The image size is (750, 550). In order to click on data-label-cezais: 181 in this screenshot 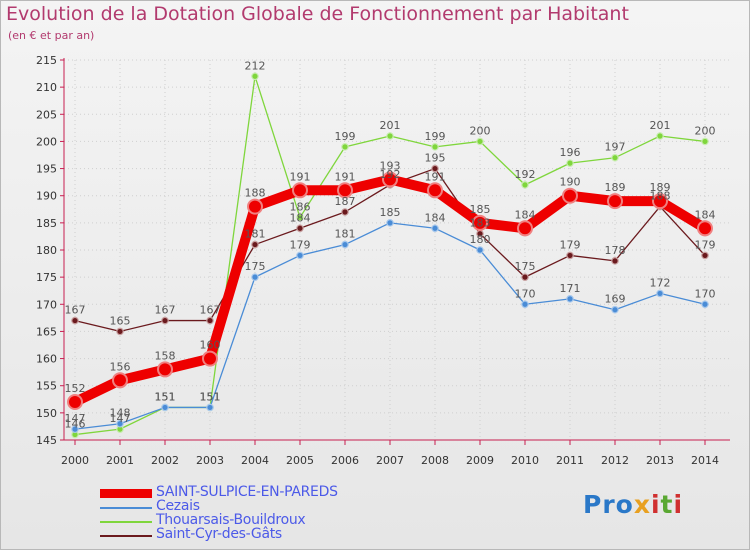, I will do `click(345, 234)`.